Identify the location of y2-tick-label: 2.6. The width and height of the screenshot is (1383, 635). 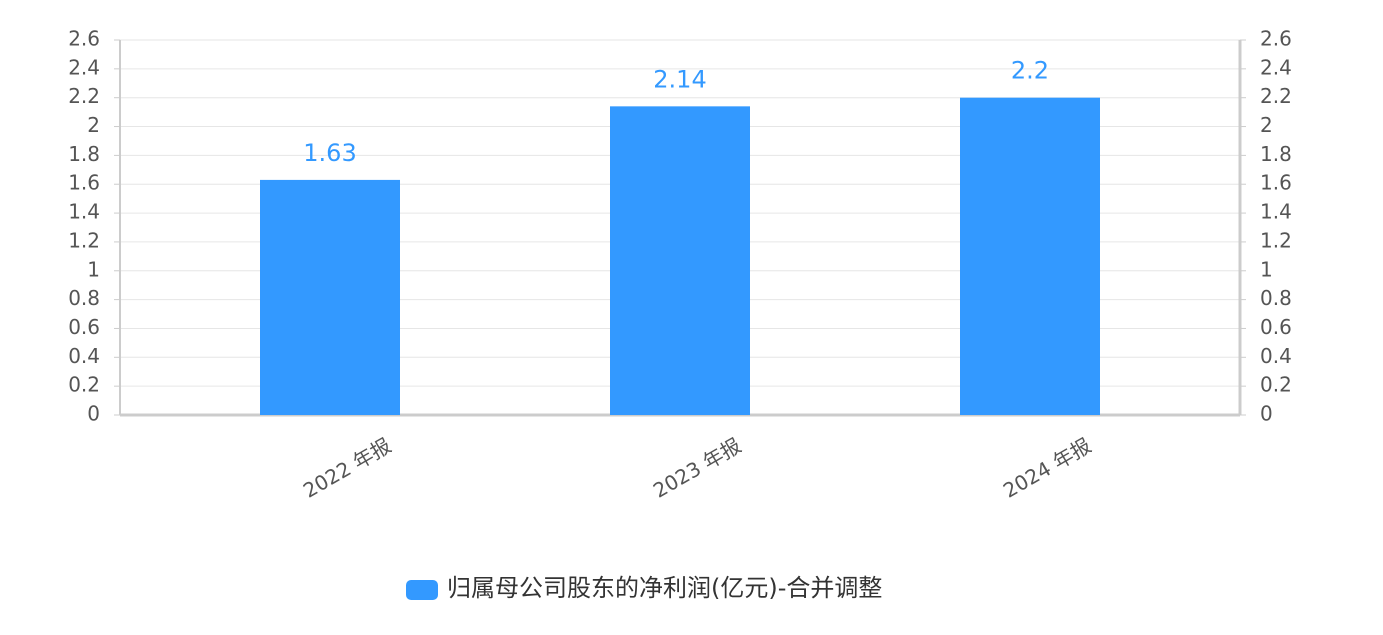
(1276, 39).